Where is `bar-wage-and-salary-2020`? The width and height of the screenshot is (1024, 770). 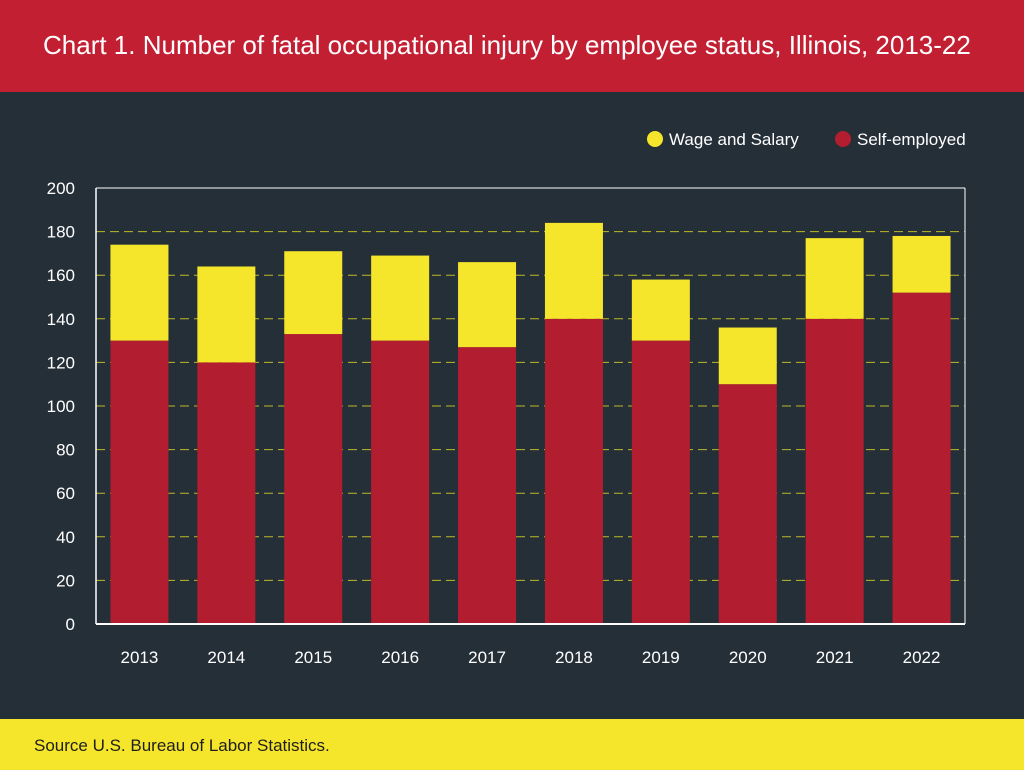
bar-wage-and-salary-2020 is located at coordinates (747, 356).